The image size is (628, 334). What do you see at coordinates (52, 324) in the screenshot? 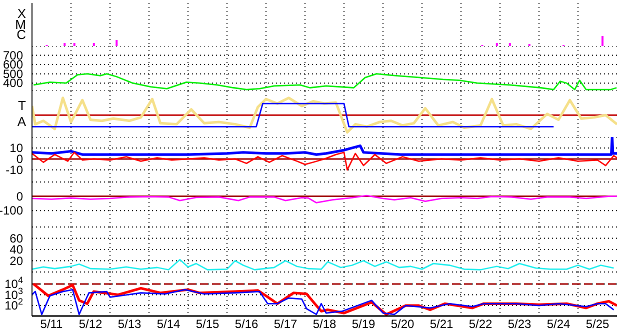
I see `x-tick-label: 5/11` at bounding box center [52, 324].